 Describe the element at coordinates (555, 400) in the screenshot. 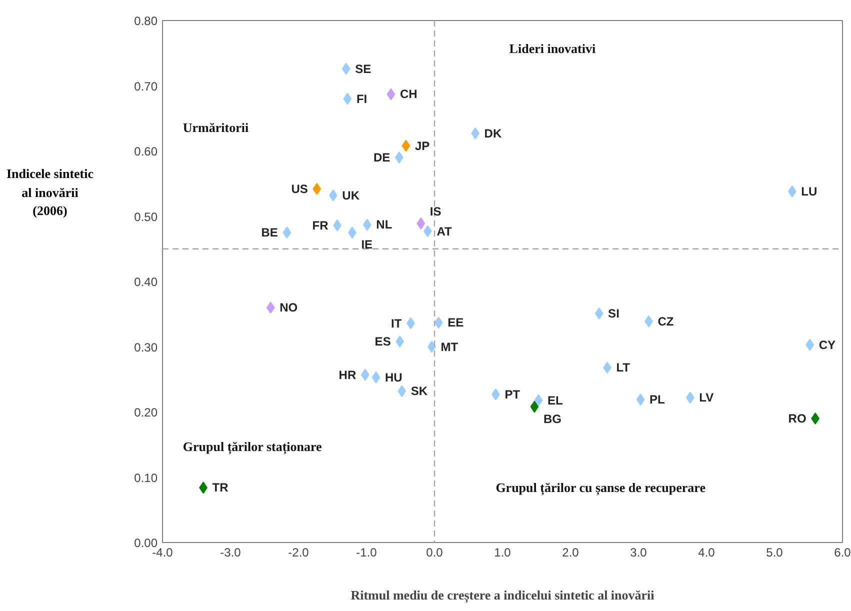

I see `annotation: EL` at that location.